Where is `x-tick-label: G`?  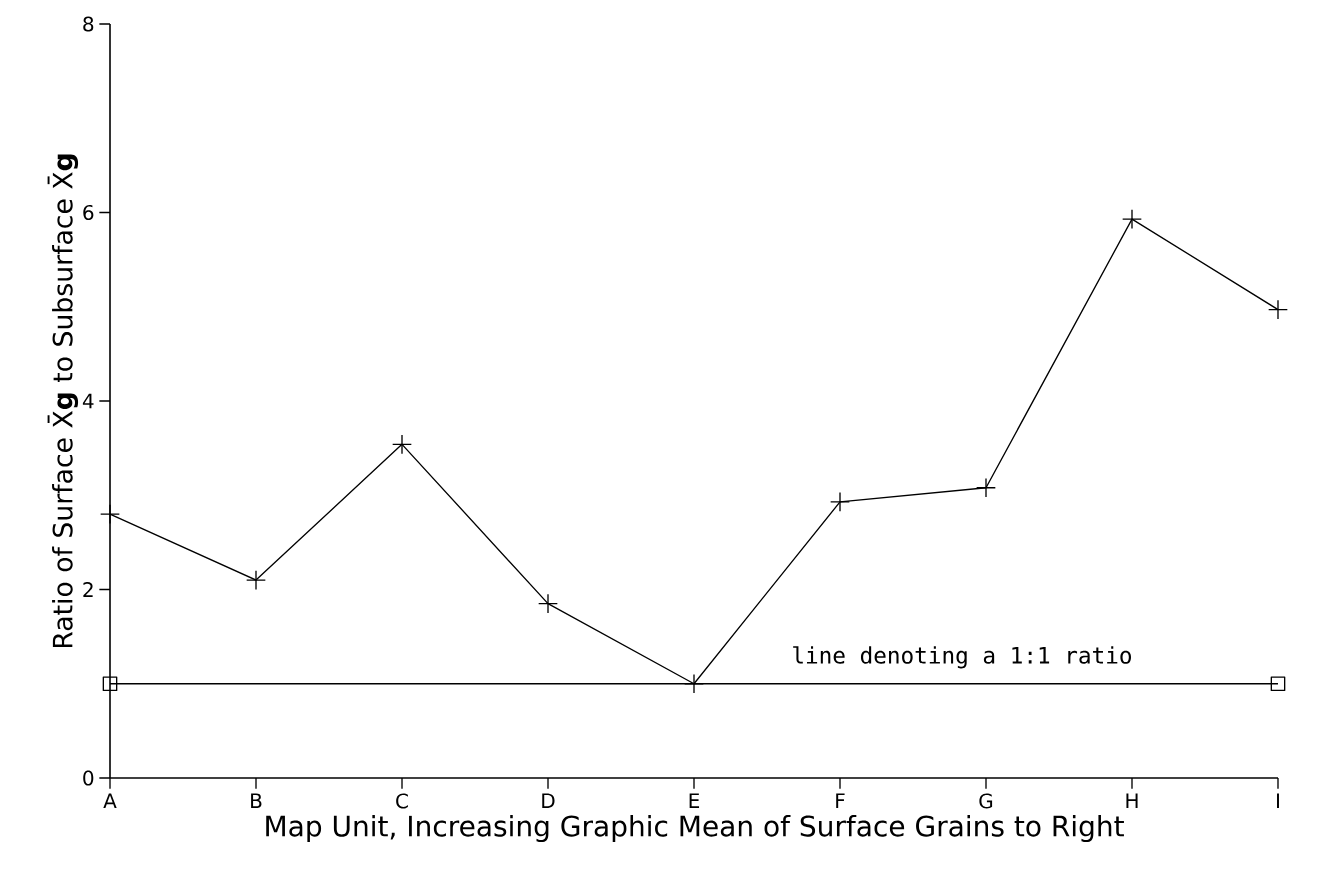 x-tick-label: G is located at coordinates (986, 801).